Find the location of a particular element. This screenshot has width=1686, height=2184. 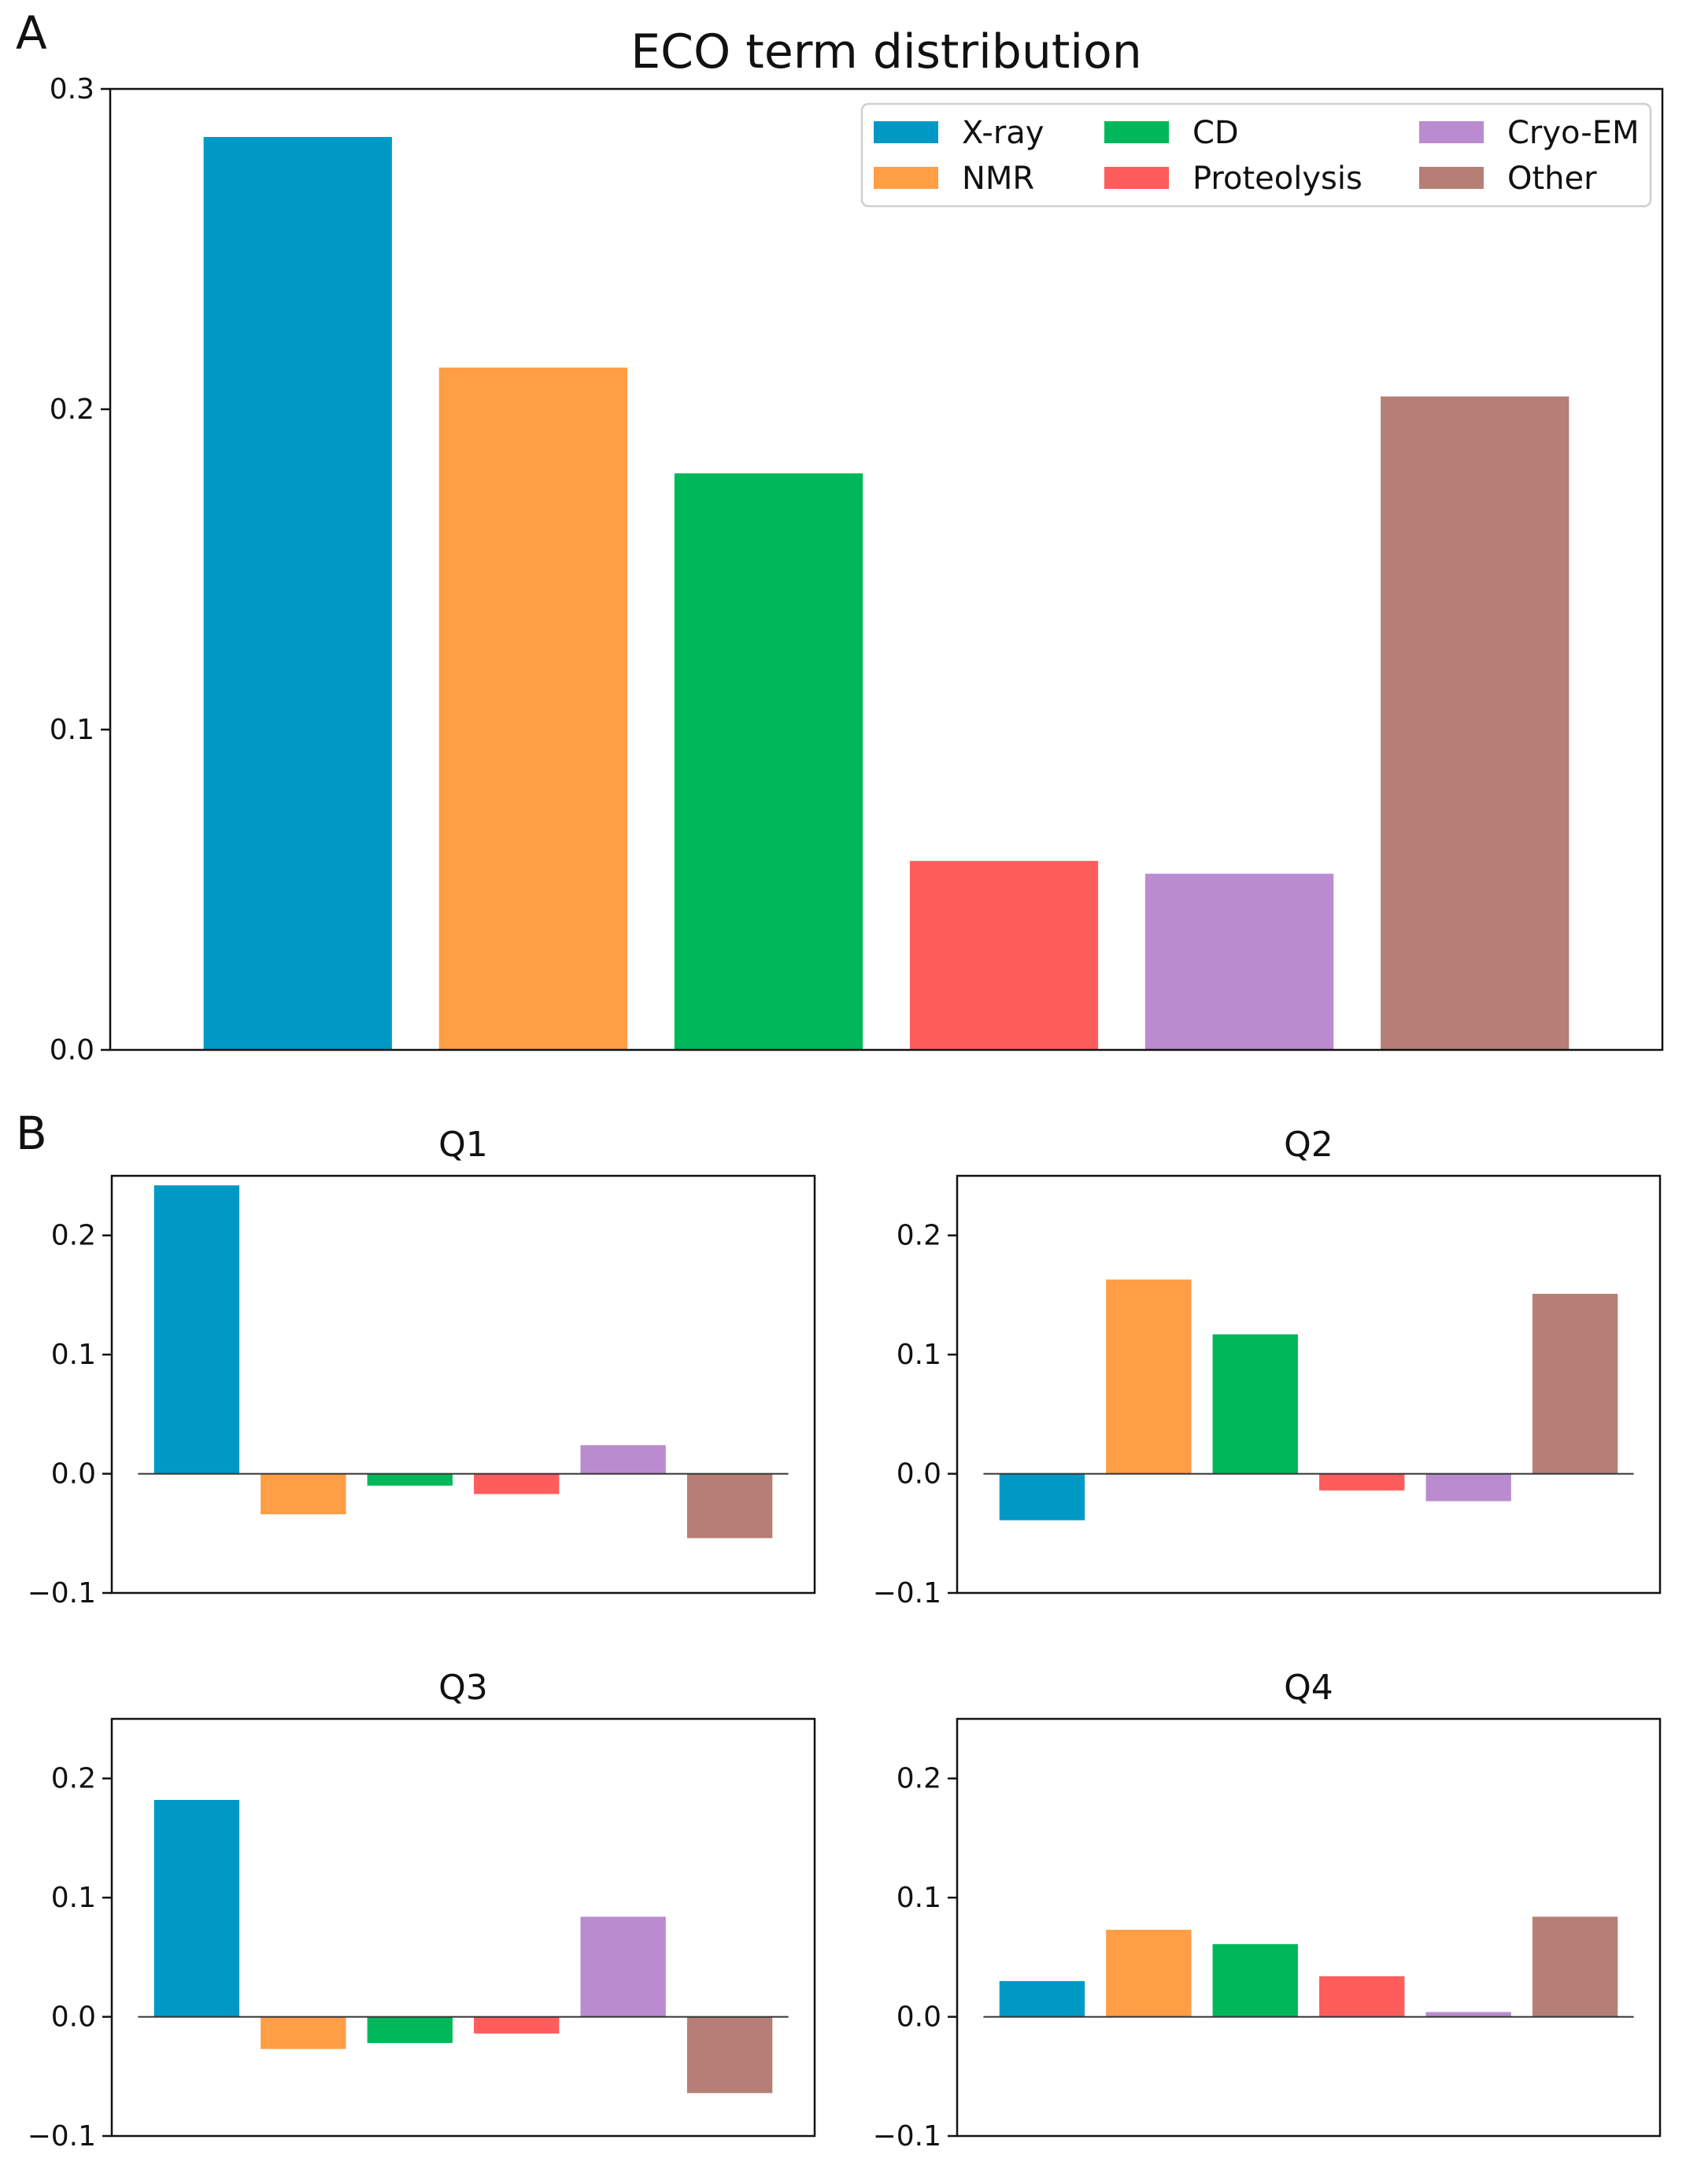

chart-q2: Q2 −0.1 0.0 0.1 0.2 is located at coordinates (1267, 1367).